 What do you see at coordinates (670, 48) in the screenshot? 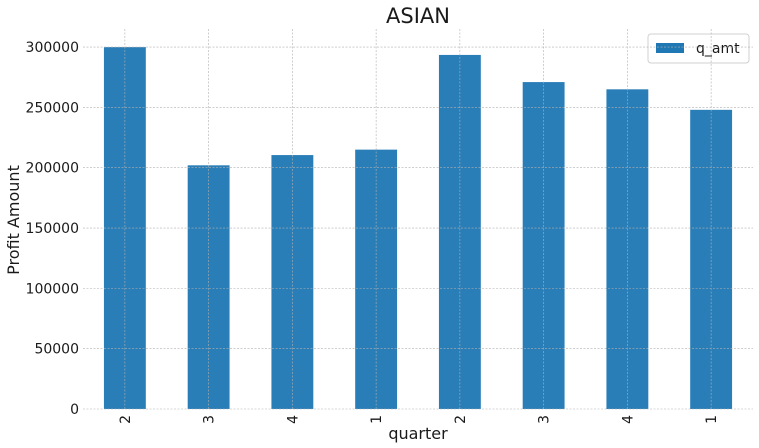
I see `legend-swatch` at bounding box center [670, 48].